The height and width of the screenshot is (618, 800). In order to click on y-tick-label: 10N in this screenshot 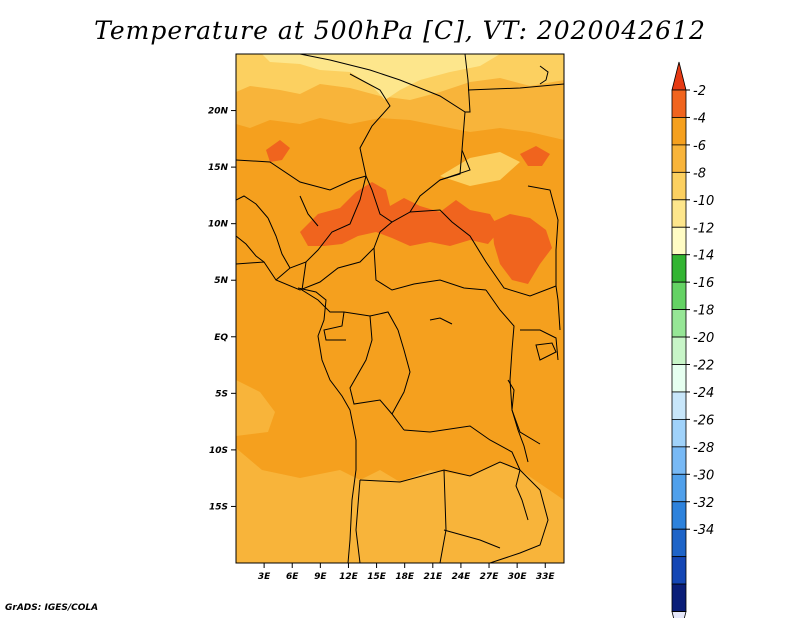, I will do `click(218, 225)`.